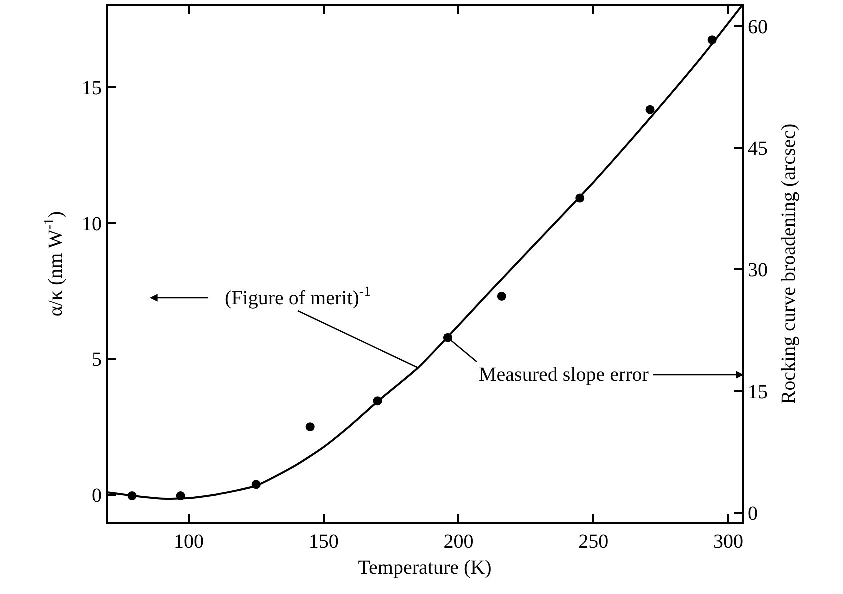  Describe the element at coordinates (758, 149) in the screenshot. I see `y2-tick-label: 45` at that location.